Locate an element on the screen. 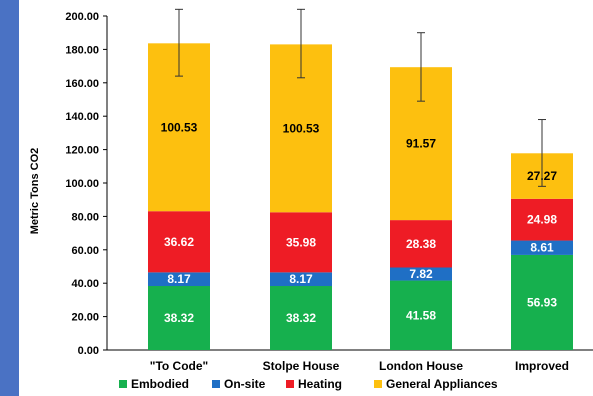  y-axis-label: Metric Tons CO2 is located at coordinates (35, 191).